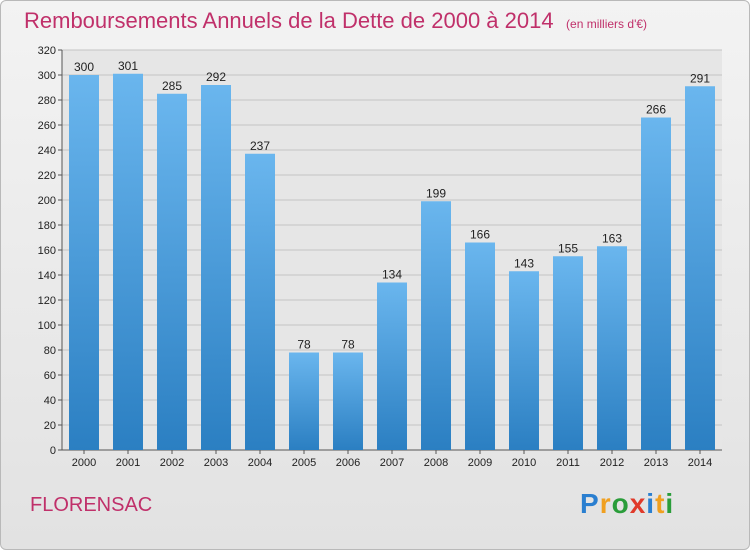 This screenshot has width=750, height=550. I want to click on y-tick-label: 100, so click(47, 326).